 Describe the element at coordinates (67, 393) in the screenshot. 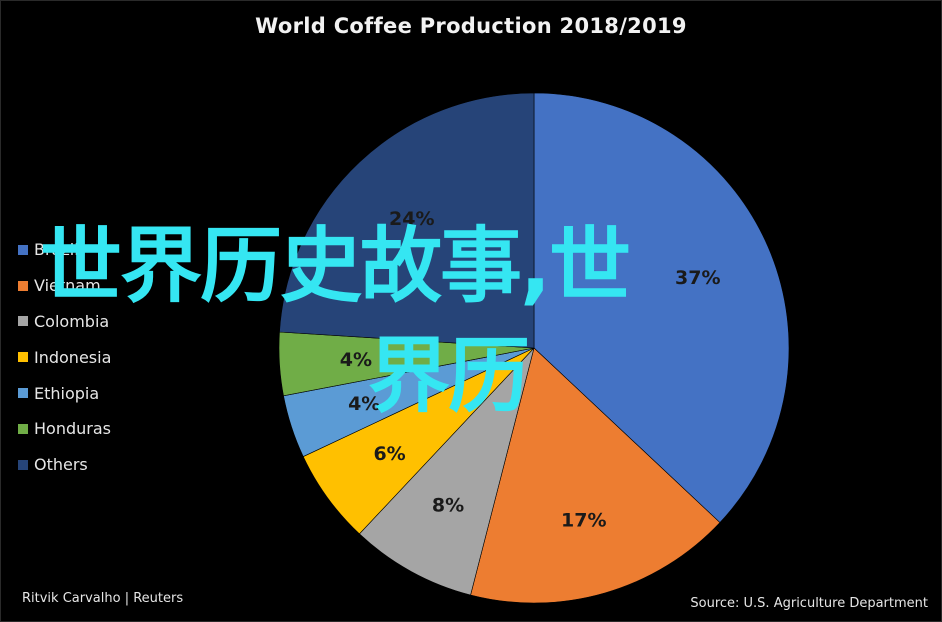

I see `legend-label: Ethiopia` at that location.